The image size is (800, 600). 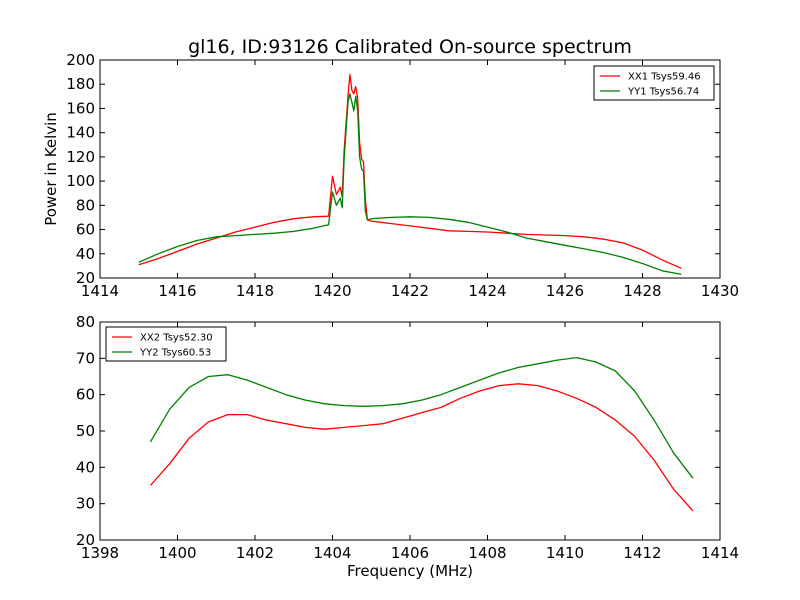 What do you see at coordinates (177, 291) in the screenshot?
I see `x-tick-label: 1416` at bounding box center [177, 291].